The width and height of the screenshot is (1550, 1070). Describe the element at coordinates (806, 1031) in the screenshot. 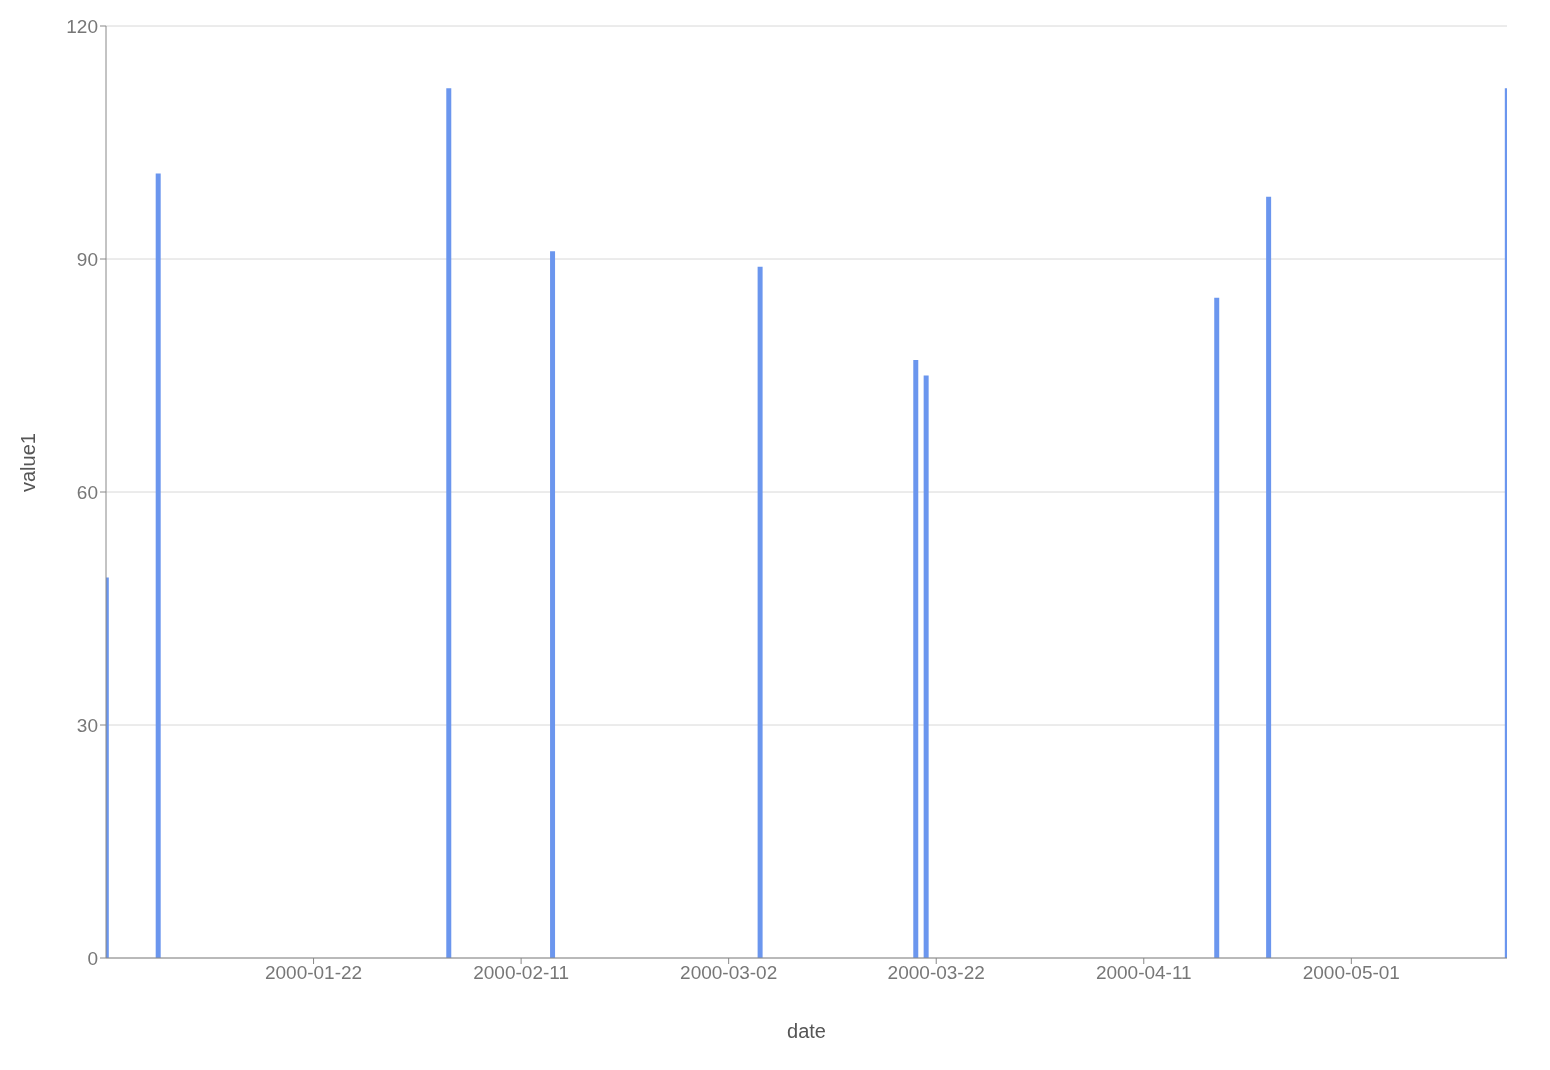

I see `x-axis-title: date` at that location.